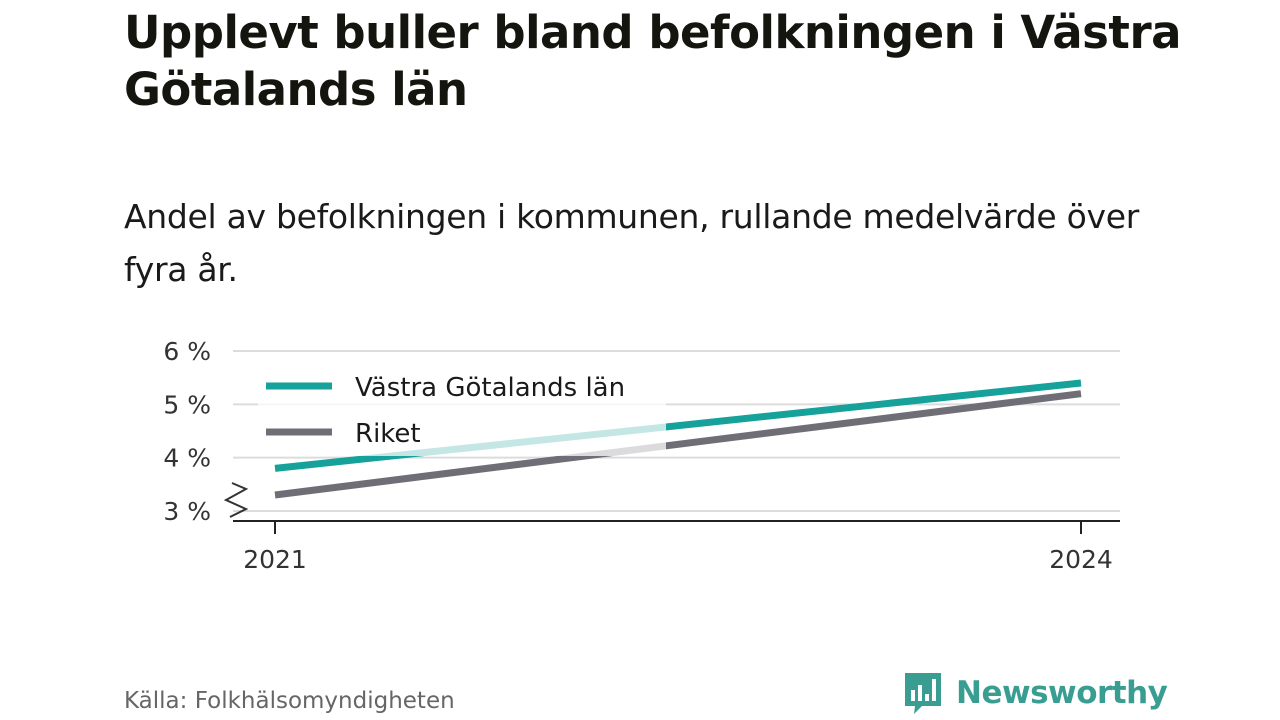 This screenshot has height=720, width=1280. Describe the element at coordinates (490, 388) in the screenshot. I see `legend-label-vastra-gotalands-lan: Västra Götalands län` at that location.